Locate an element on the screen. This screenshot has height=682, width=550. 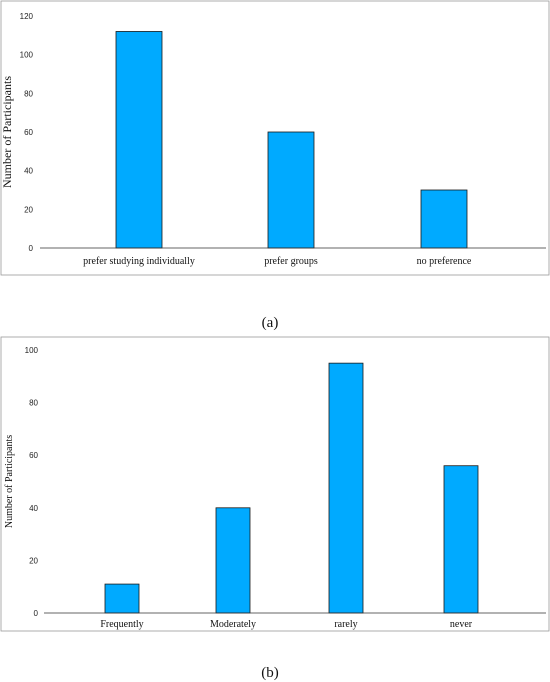
chart-b-y-tick-label: 60 is located at coordinates (33, 455).